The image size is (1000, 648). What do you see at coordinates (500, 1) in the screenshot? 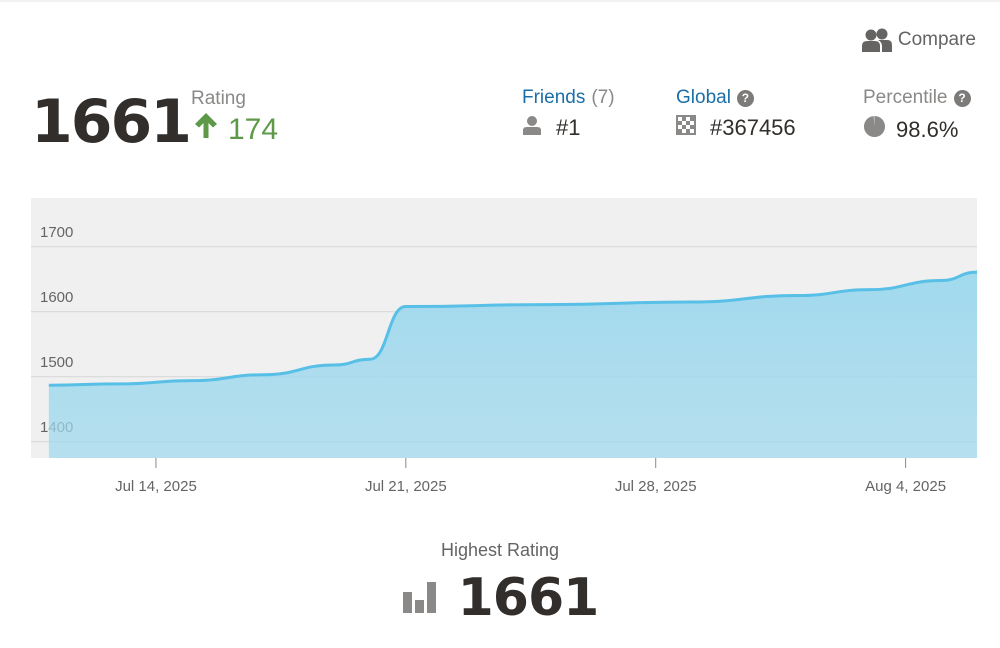
I see `top-divider` at bounding box center [500, 1].